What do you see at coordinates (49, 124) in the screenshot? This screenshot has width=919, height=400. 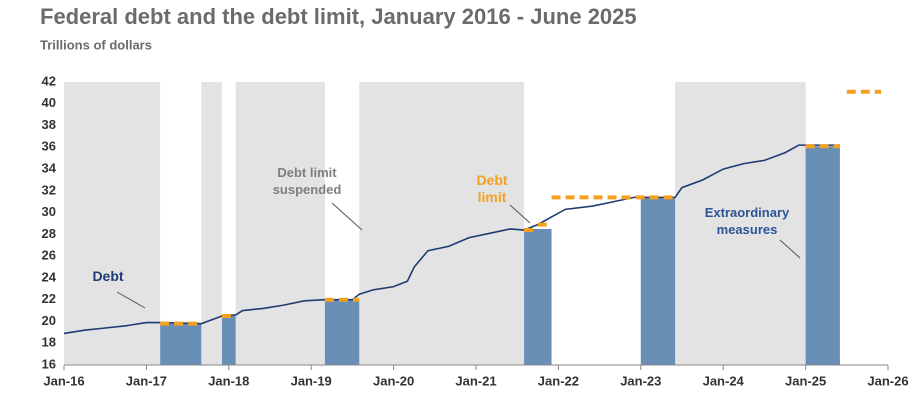 I see `y-tick-label: 38` at bounding box center [49, 124].